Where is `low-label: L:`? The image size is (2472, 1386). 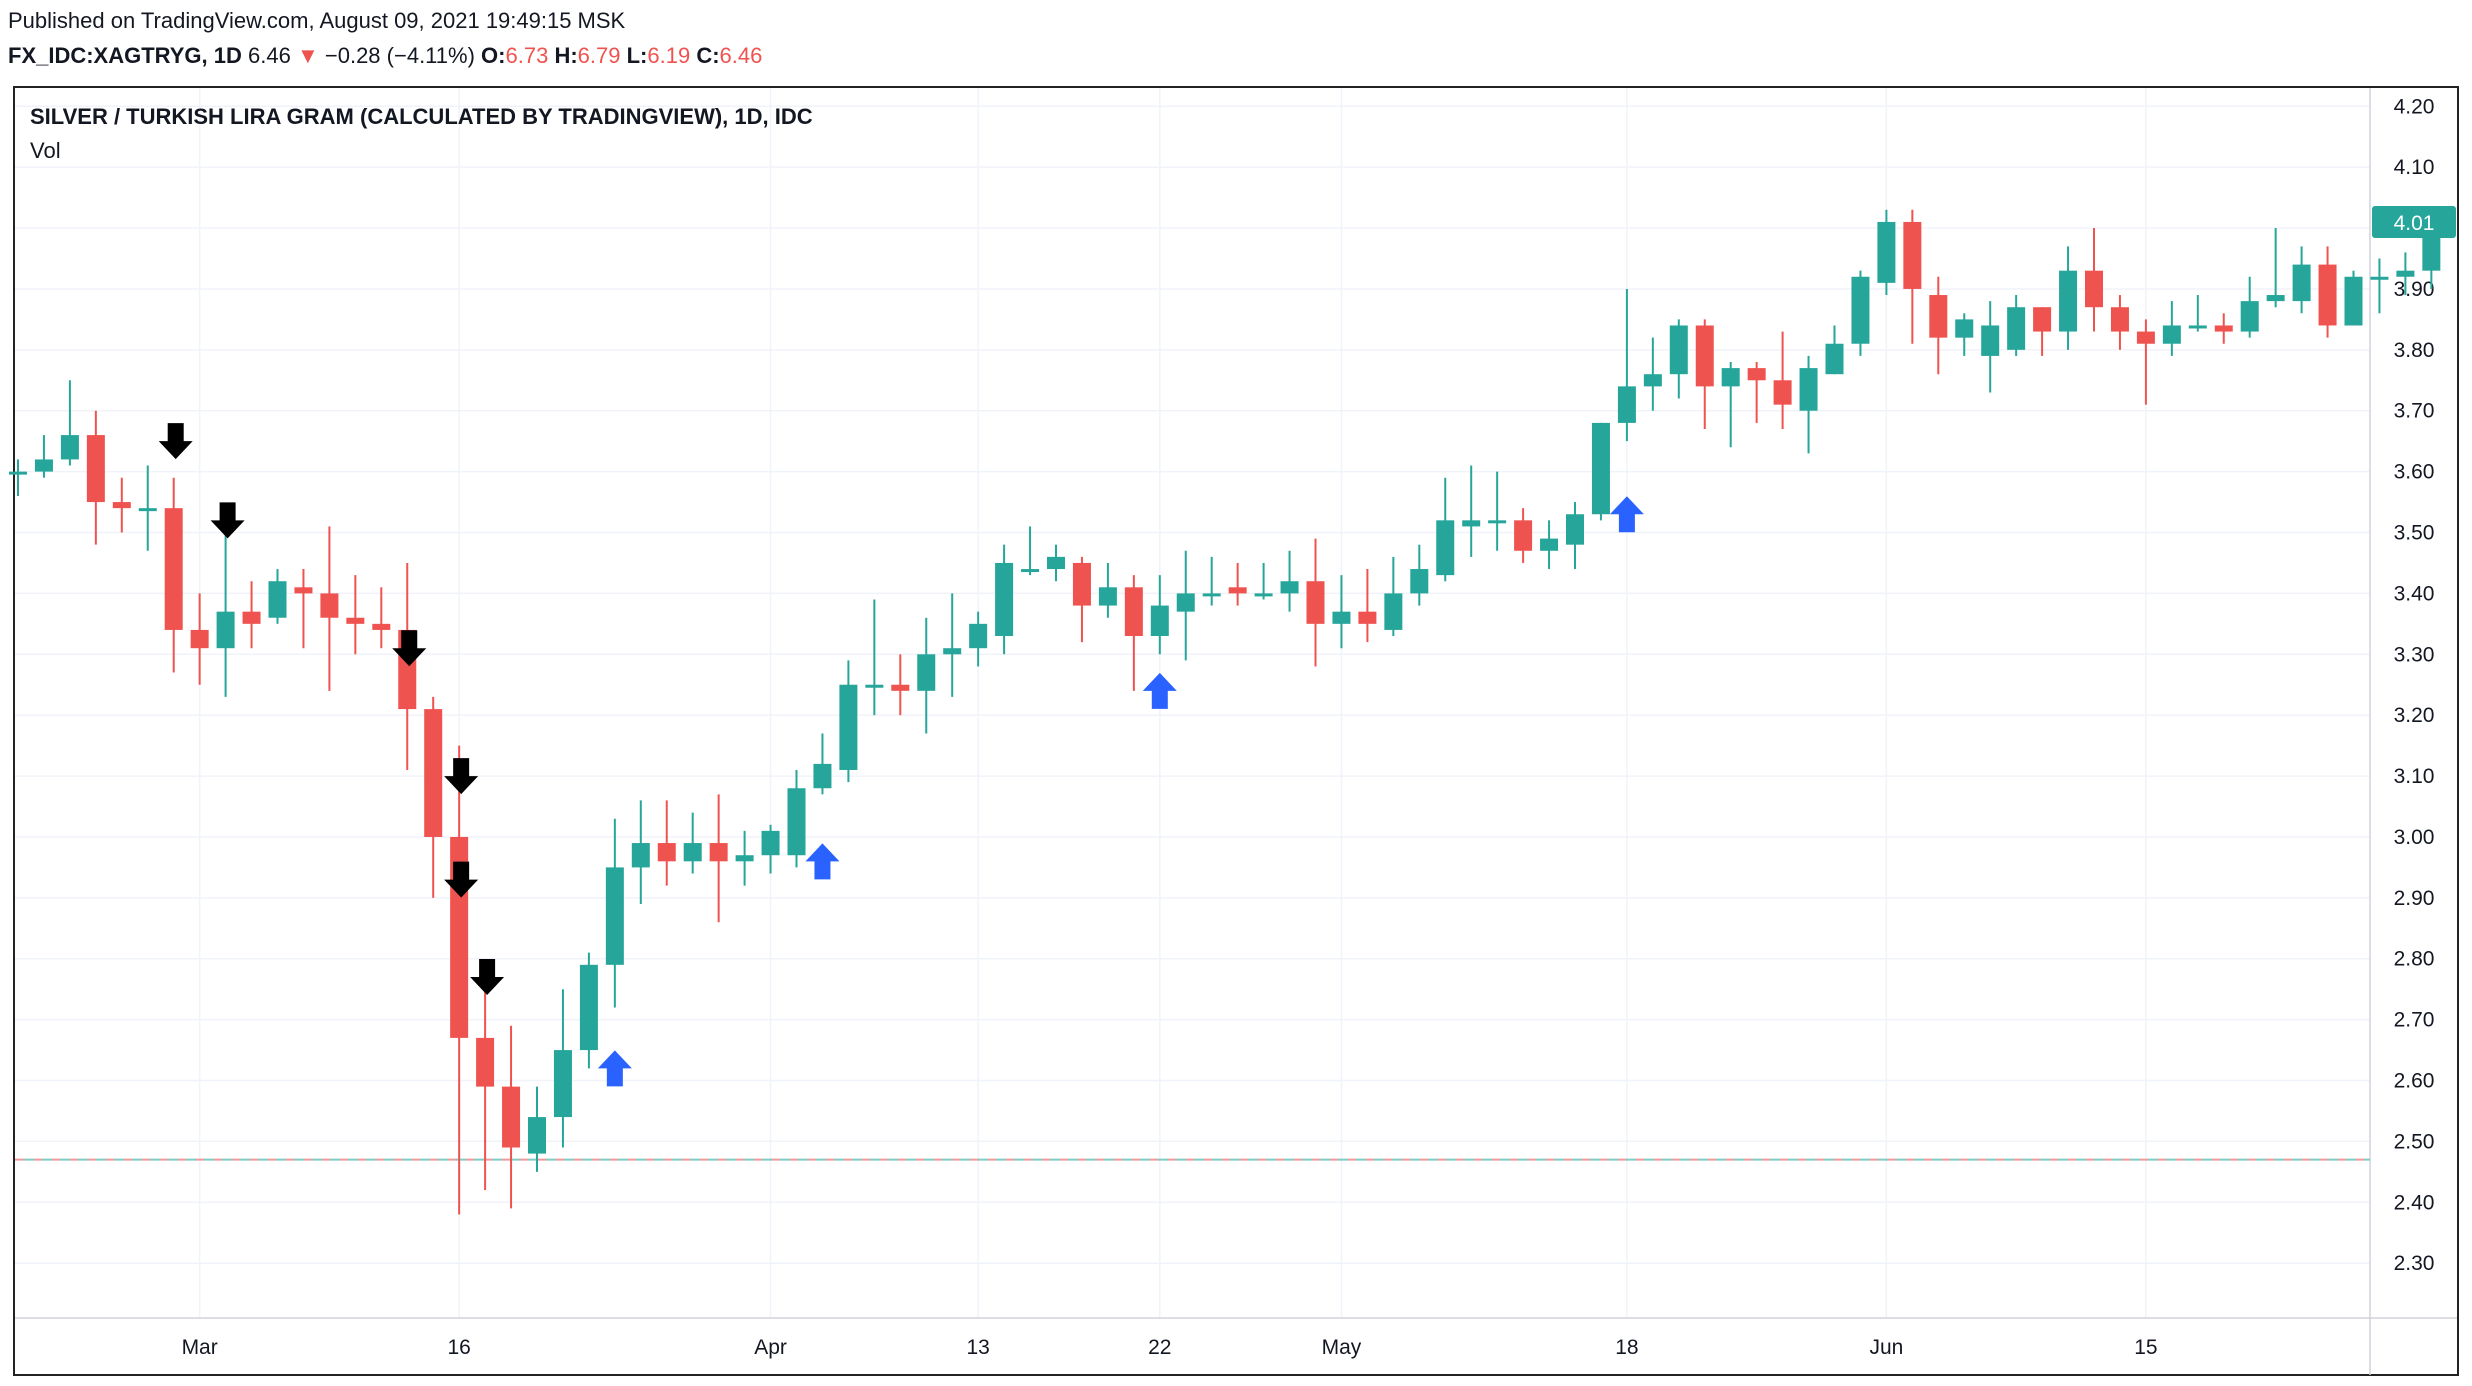 low-label: L: is located at coordinates (637, 55).